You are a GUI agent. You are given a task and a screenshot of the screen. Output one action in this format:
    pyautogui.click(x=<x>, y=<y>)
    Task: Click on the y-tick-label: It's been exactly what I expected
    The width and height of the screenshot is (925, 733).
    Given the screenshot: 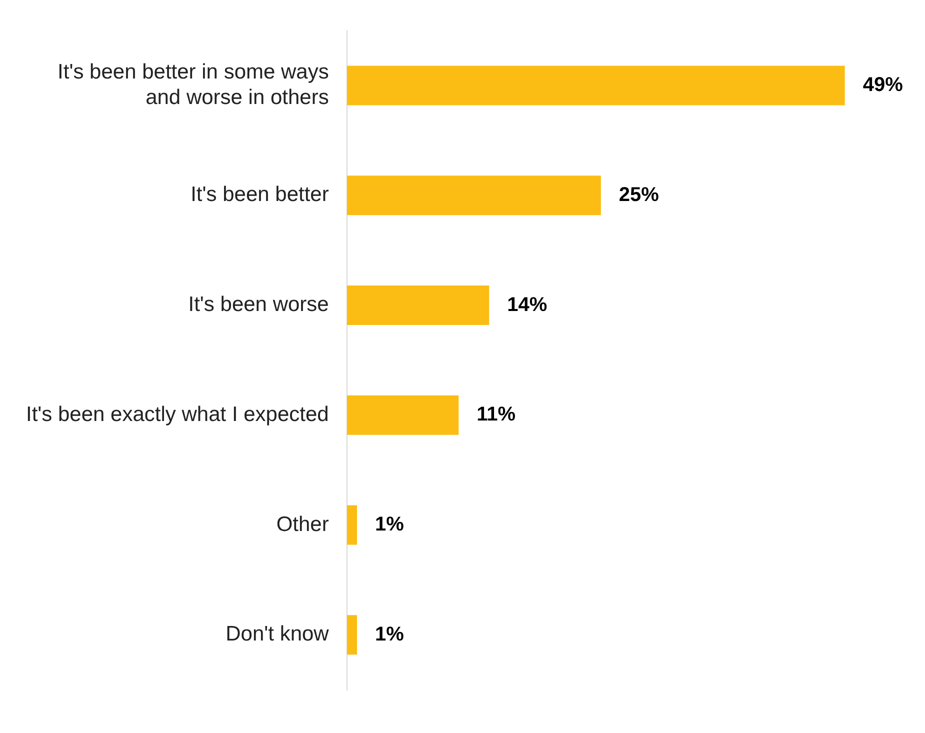 What is the action you would take?
    pyautogui.click(x=177, y=414)
    